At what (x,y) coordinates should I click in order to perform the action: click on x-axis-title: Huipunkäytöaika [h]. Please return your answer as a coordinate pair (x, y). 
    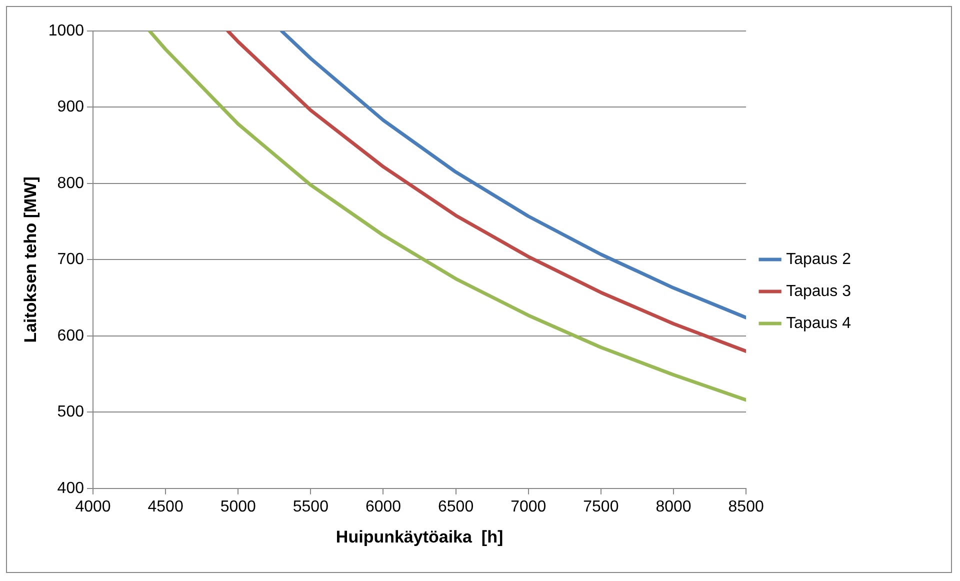
    Looking at the image, I should click on (420, 536).